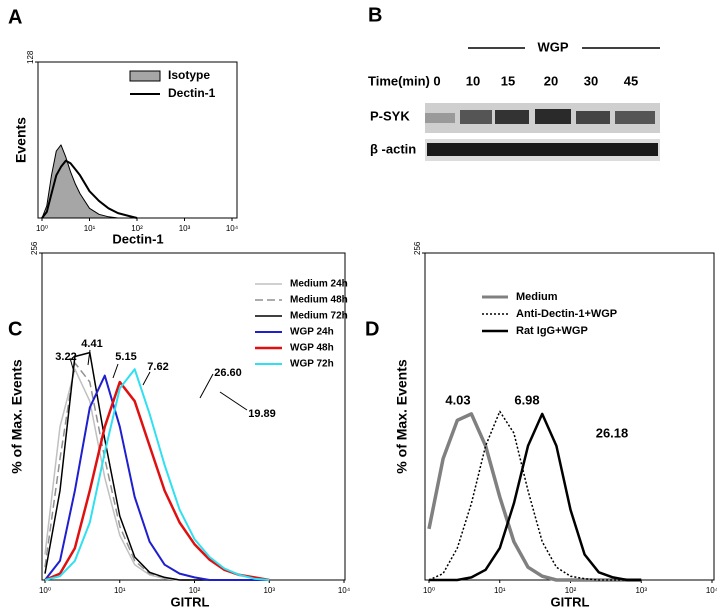 This screenshot has height=615, width=717. I want to click on legend-label: WGP 72h, so click(312, 364).